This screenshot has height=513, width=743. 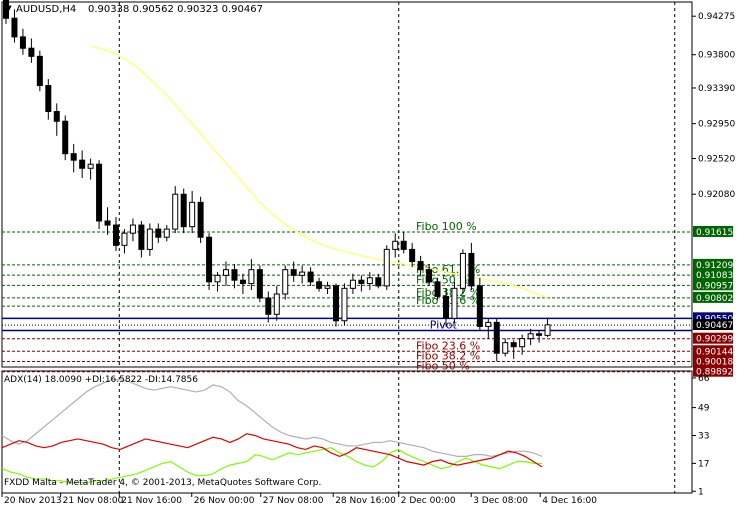 I want to click on header-arrow-icon: ▼, so click(x=8, y=9).